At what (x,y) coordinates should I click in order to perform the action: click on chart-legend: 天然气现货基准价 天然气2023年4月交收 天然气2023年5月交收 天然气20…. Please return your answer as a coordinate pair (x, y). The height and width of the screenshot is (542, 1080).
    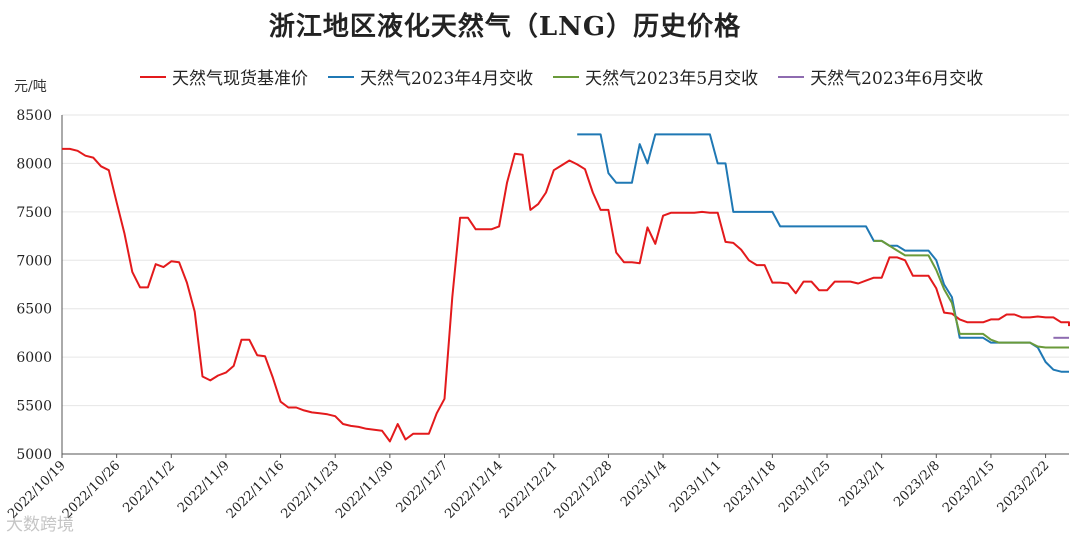
    Looking at the image, I should click on (571, 76).